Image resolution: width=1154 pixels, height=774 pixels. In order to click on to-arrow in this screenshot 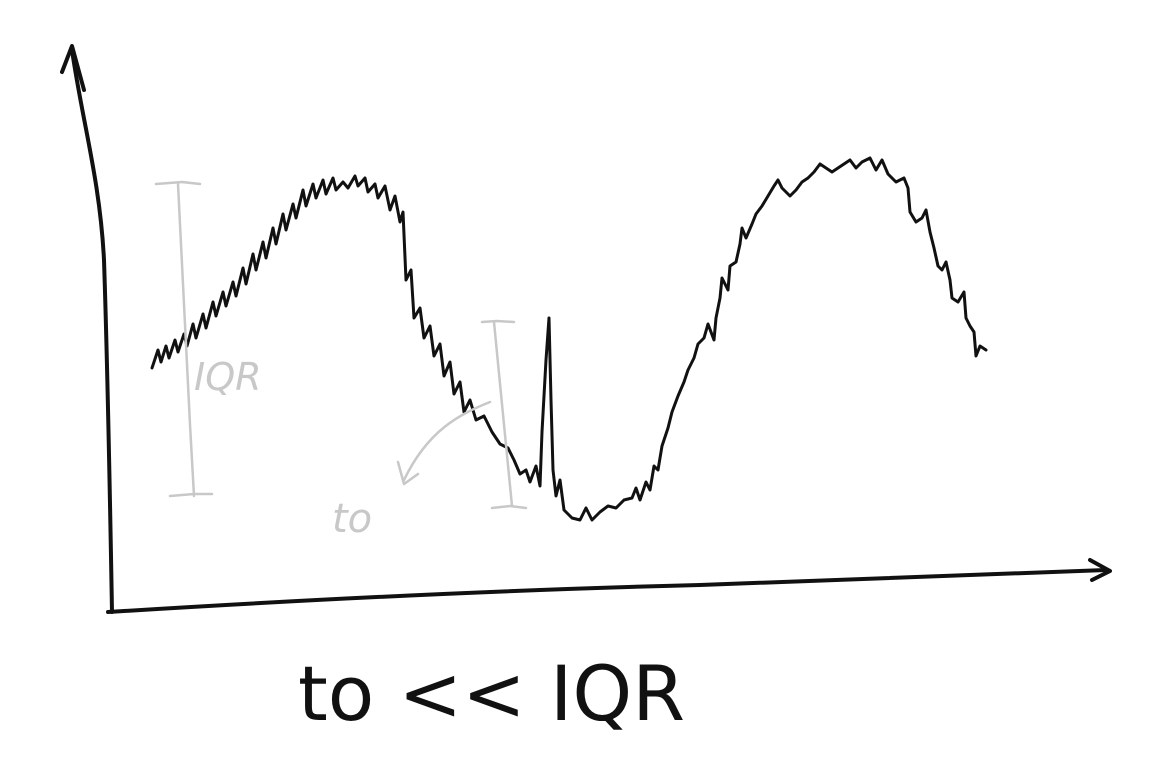, I will do `click(444, 443)`.